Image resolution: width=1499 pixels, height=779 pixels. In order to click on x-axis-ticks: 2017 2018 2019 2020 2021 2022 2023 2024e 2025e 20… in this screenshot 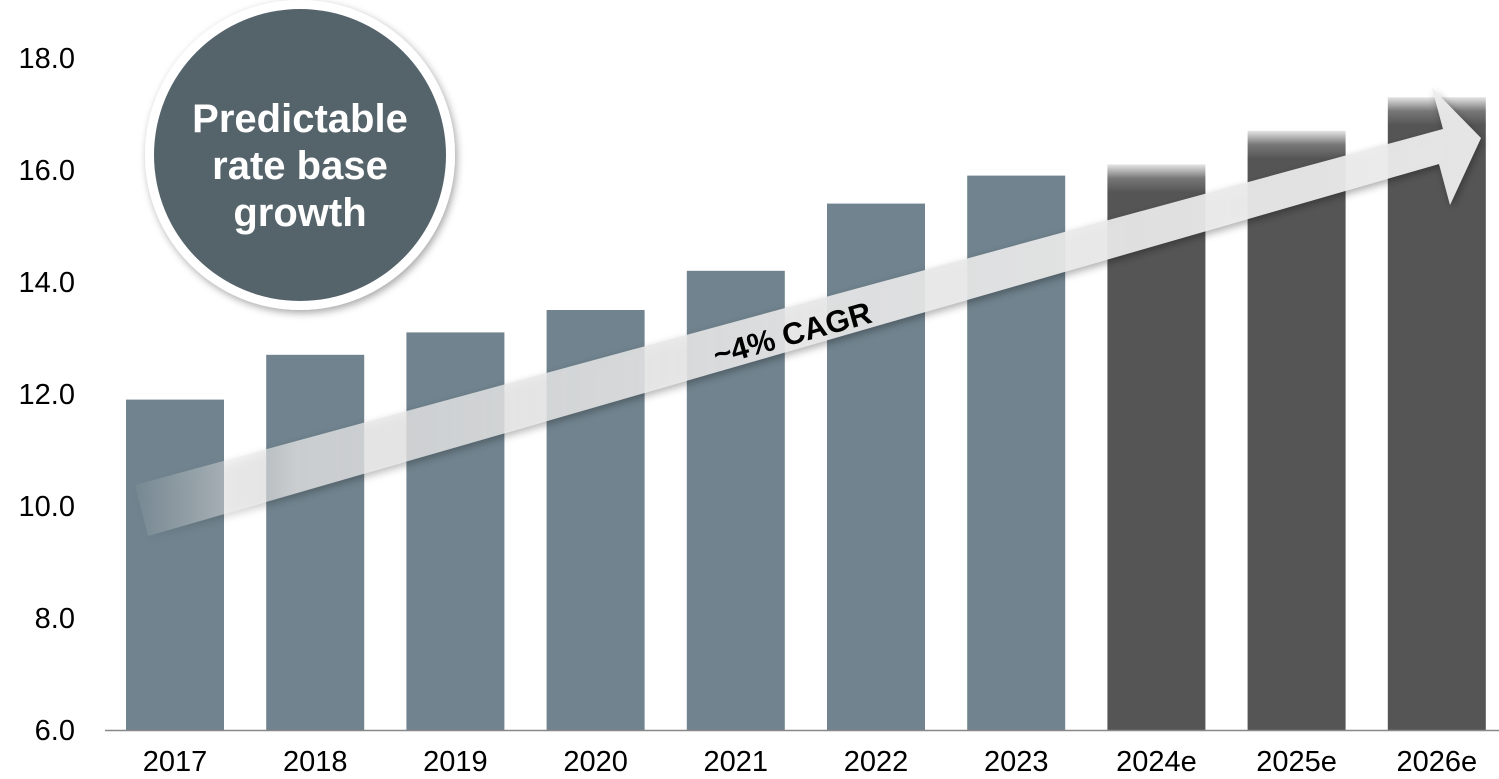, I will do `click(810, 762)`.